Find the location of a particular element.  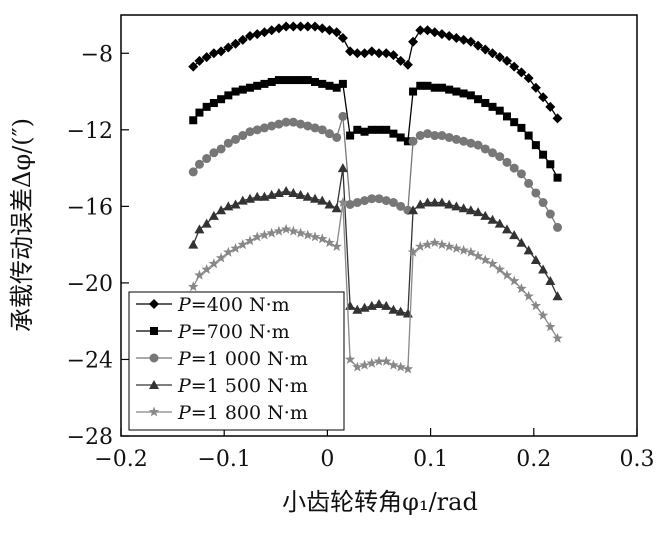

legend-label-text: =1 000 N·m is located at coordinates (249, 359).